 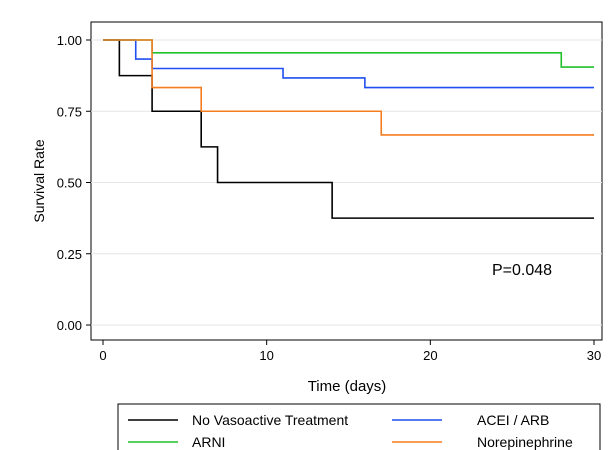 I want to click on x-tick-label: 30, so click(x=594, y=355).